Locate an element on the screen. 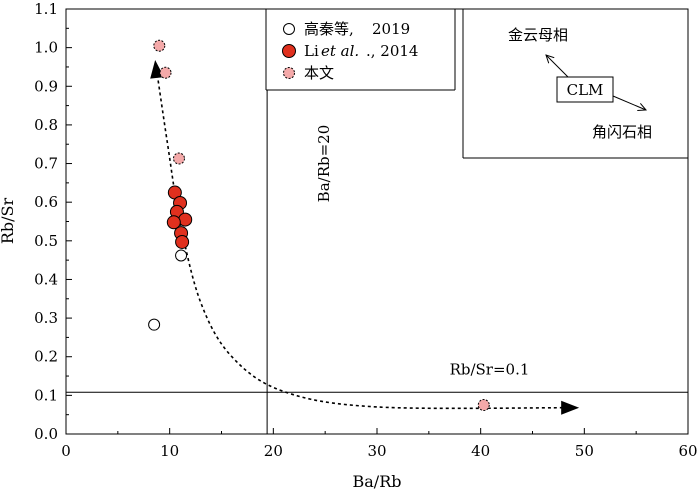 The height and width of the screenshot is (492, 700). legend-label-this: 本文 is located at coordinates (319, 73).